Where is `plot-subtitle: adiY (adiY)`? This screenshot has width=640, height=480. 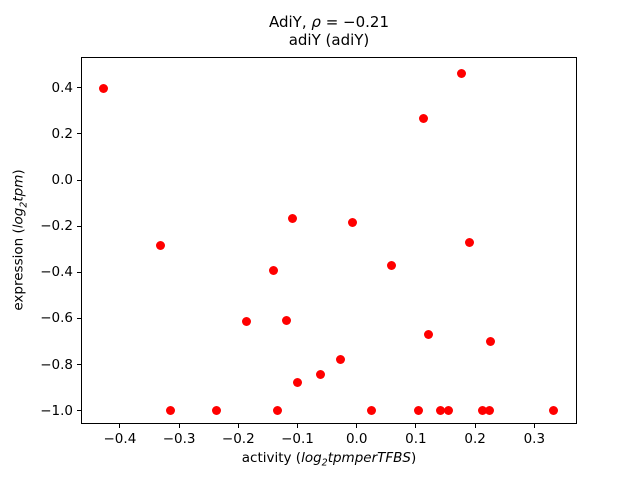
plot-subtitle: adiY (adiY) is located at coordinates (329, 40).